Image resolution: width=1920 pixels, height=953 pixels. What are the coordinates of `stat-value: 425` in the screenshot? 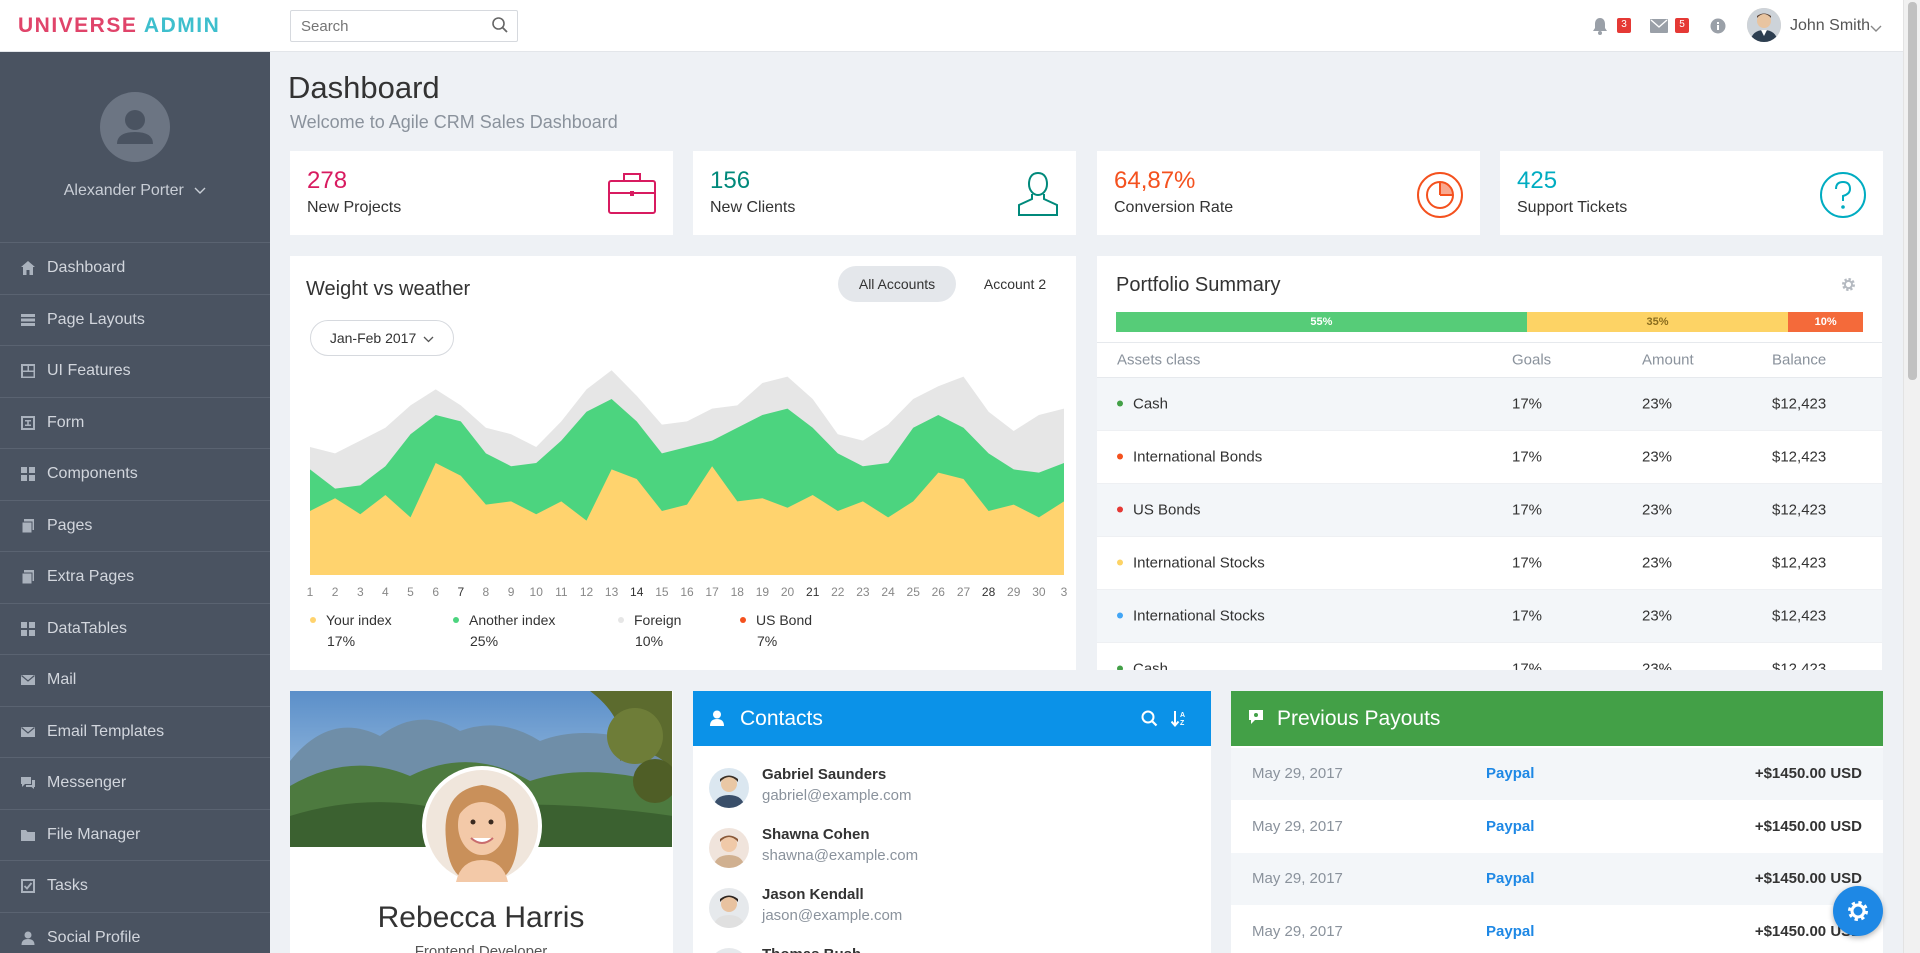 It's located at (1537, 180).